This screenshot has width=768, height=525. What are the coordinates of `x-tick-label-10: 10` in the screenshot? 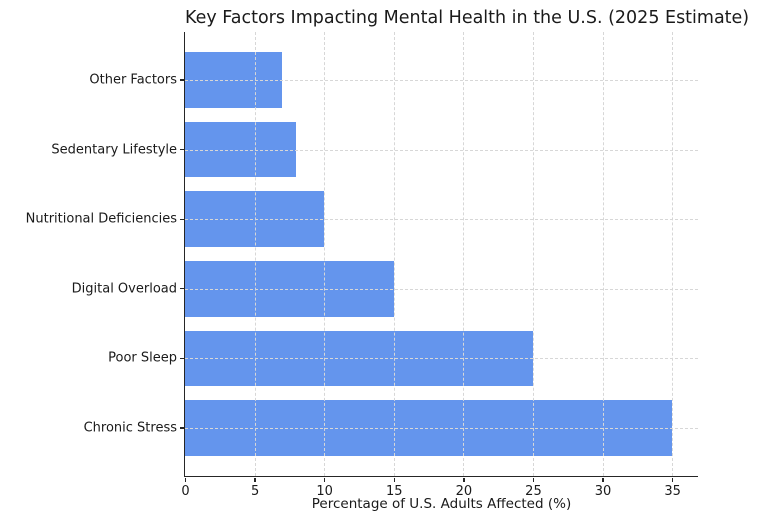 It's located at (324, 491).